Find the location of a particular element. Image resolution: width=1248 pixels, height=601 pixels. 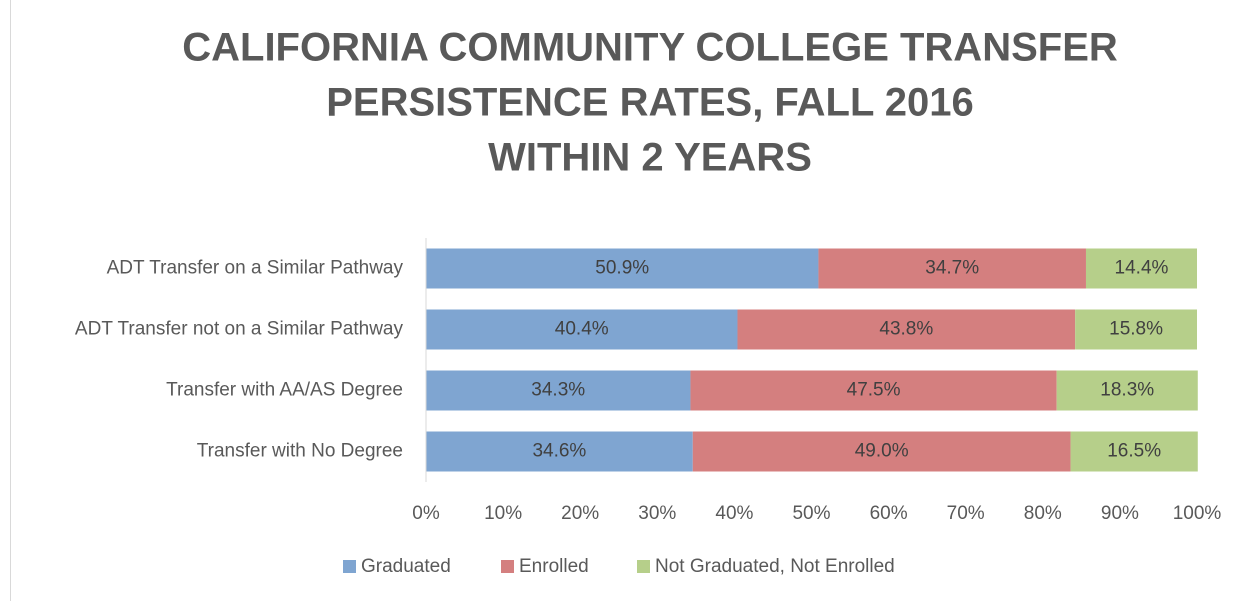

data-label: 16.5% is located at coordinates (1134, 451).